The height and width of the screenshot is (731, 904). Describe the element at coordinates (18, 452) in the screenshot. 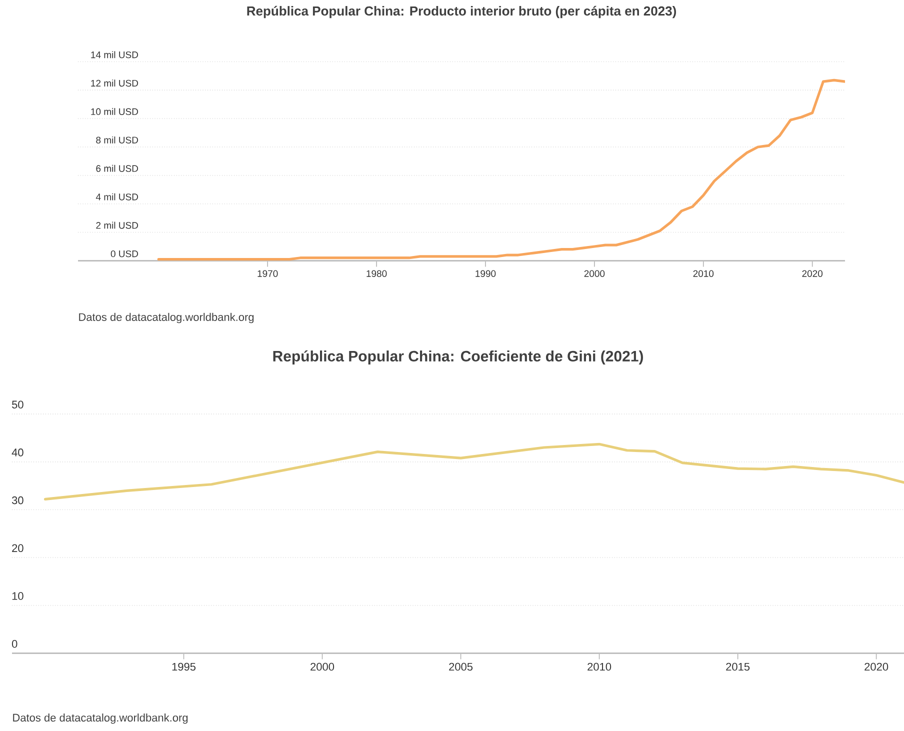

I see `y-tick-label: 40` at that location.